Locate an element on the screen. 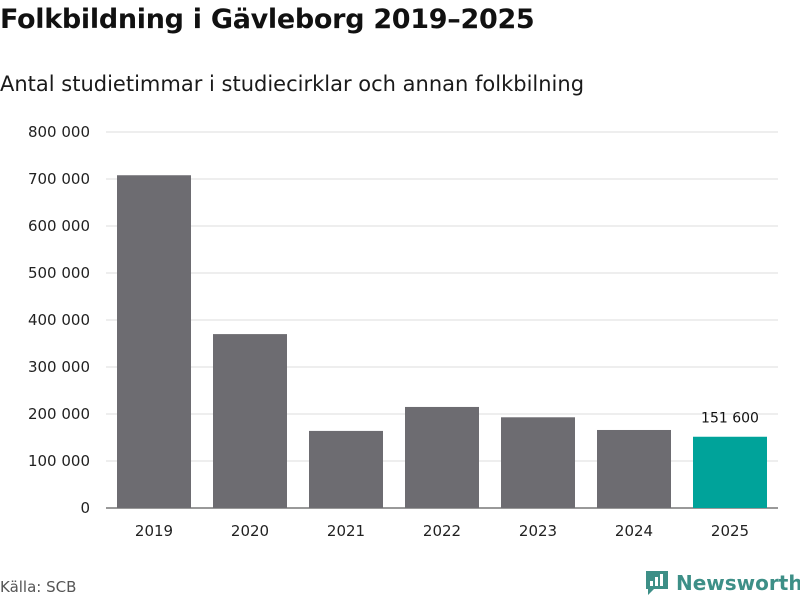  bar-2021 is located at coordinates (346, 469).